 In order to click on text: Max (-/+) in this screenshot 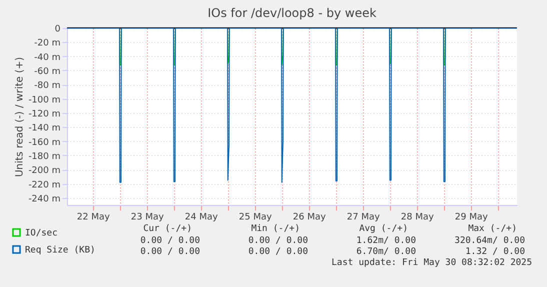, I will do `click(492, 229)`.